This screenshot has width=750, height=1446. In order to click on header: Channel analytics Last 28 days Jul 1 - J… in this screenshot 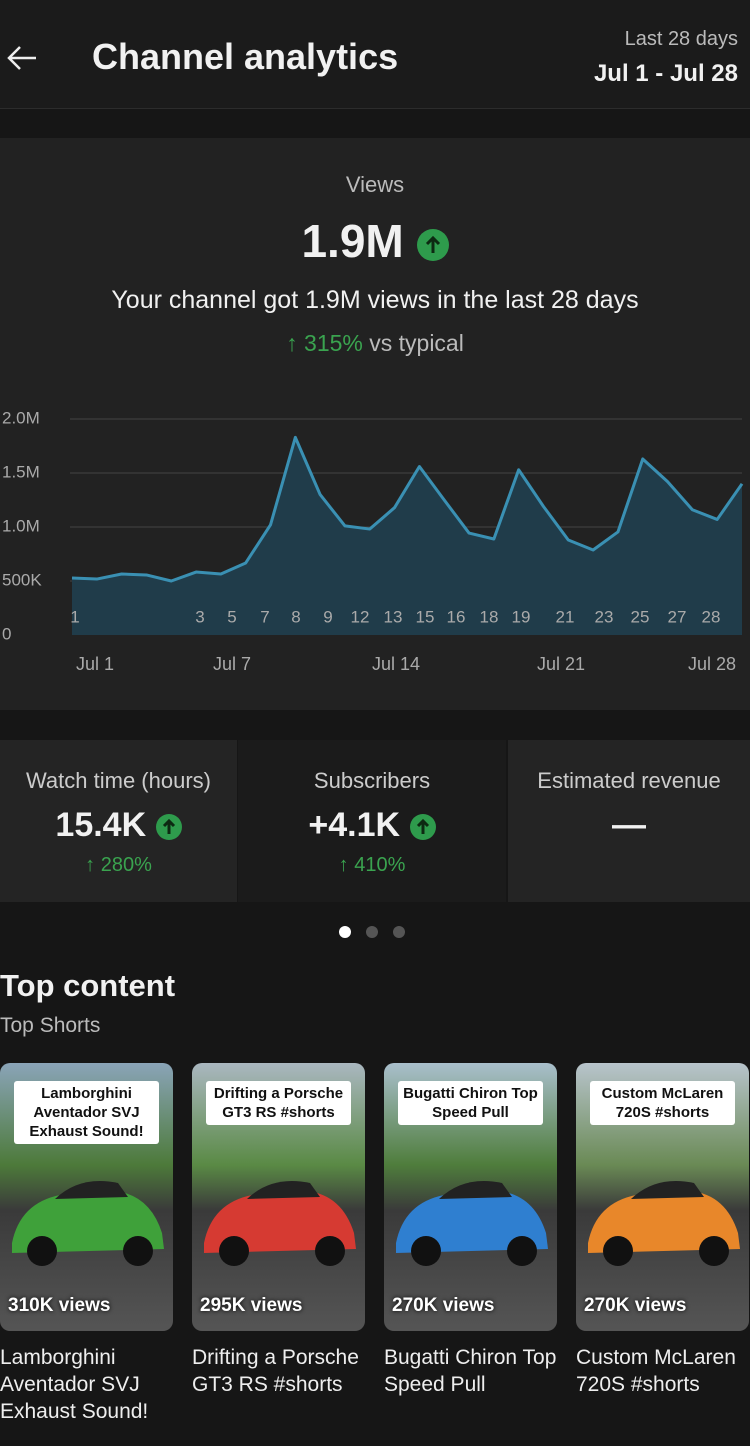, I will do `click(375, 54)`.